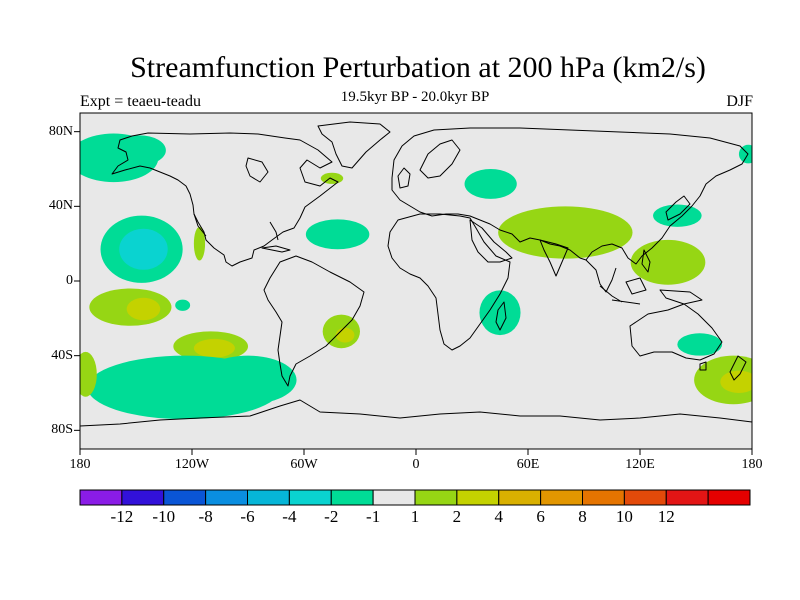  I want to click on coast-indonesia, so click(651, 291).